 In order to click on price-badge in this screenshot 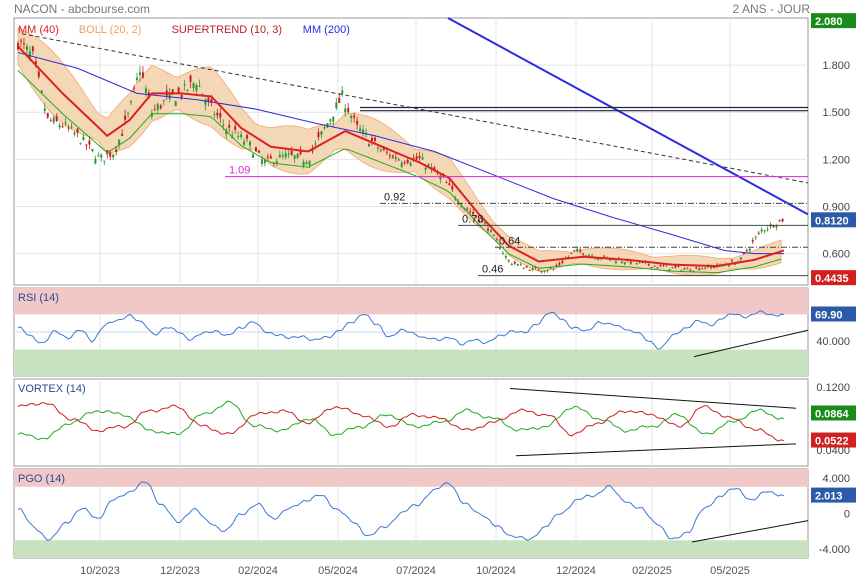, I will do `click(833, 220)`.